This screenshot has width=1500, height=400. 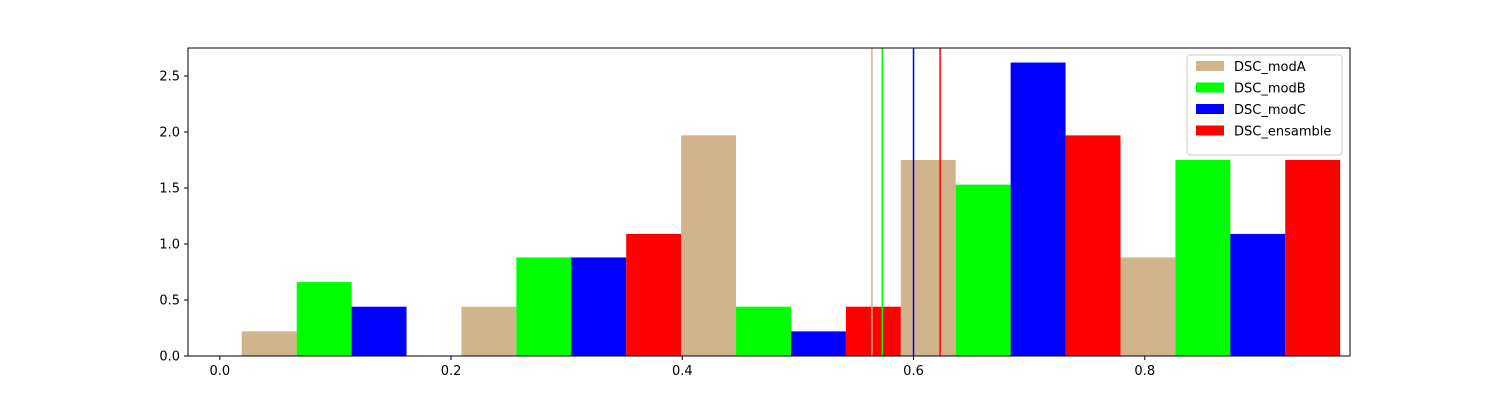 I want to click on legend: DSC_modA DSC_modB DSC_modC DSC_ensamble, so click(x=1264, y=105).